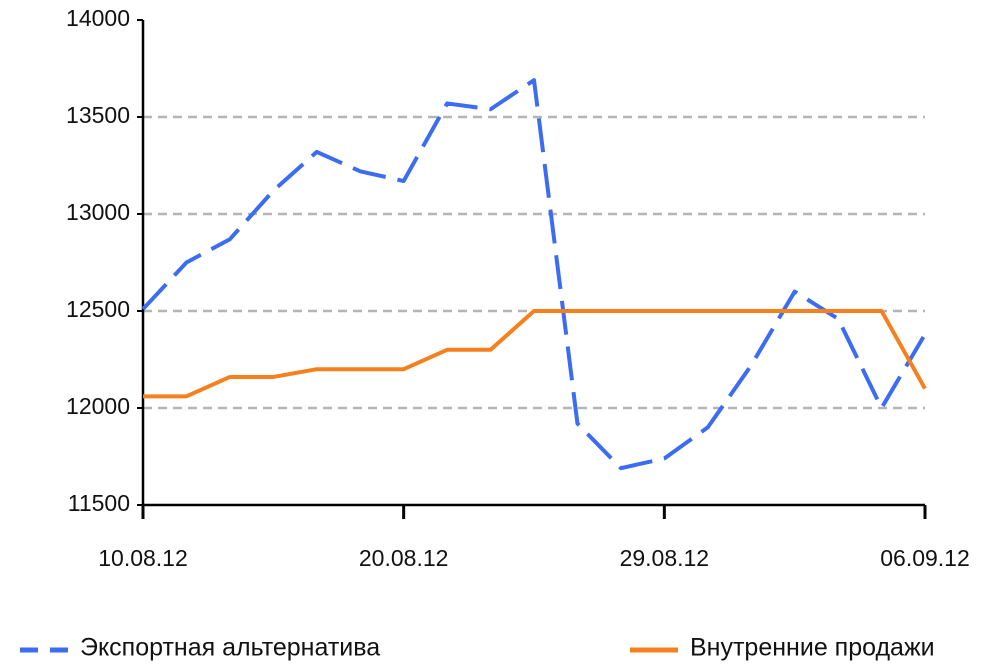  Describe the element at coordinates (99, 503) in the screenshot. I see `y-tick-label: 11500` at that location.